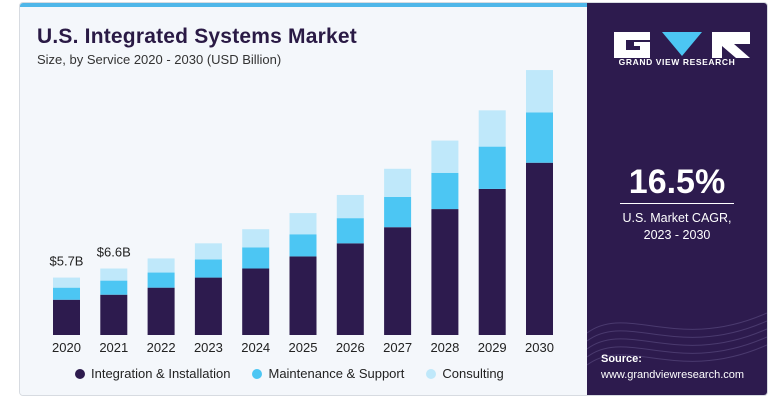 This screenshot has height=406, width=784. Describe the element at coordinates (161, 265) in the screenshot. I see `bar-2022-consulting` at that location.